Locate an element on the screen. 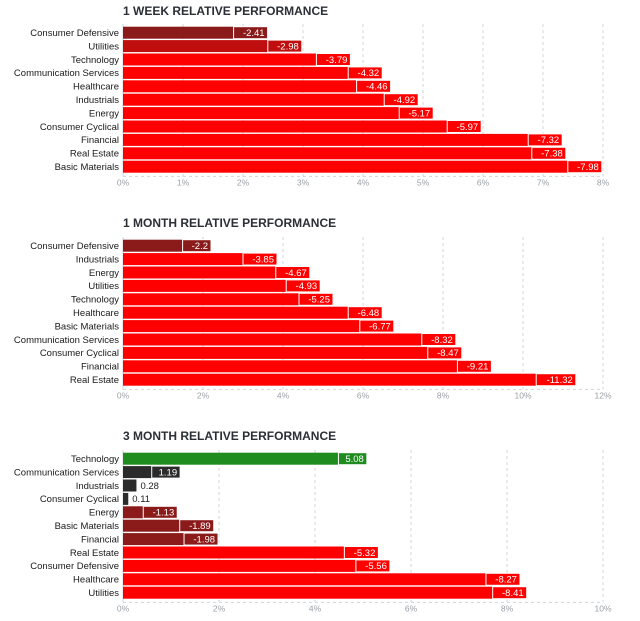 The height and width of the screenshot is (621, 640). value-label: -7.98 is located at coordinates (588, 167).